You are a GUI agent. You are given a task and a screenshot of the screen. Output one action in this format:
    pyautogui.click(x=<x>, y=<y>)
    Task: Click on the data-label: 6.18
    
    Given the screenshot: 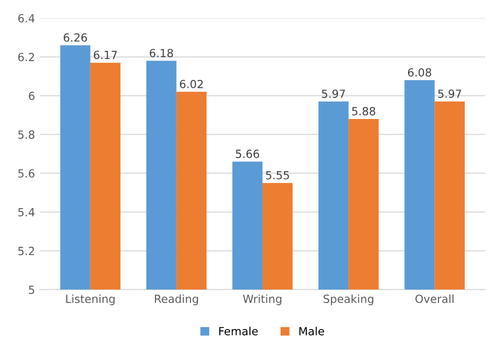 What is the action you would take?
    pyautogui.click(x=161, y=53)
    